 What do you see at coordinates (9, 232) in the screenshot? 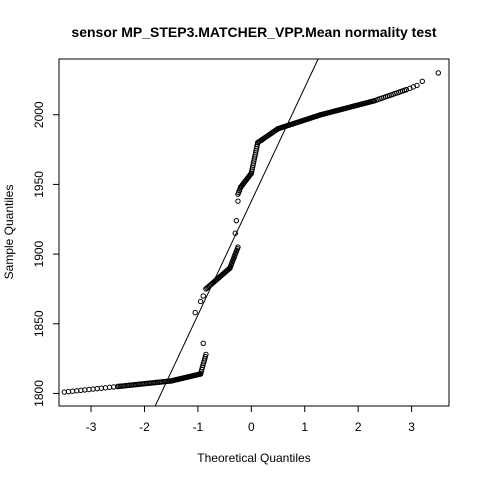
I see `y-axis-label: Sample Quantiles` at bounding box center [9, 232].